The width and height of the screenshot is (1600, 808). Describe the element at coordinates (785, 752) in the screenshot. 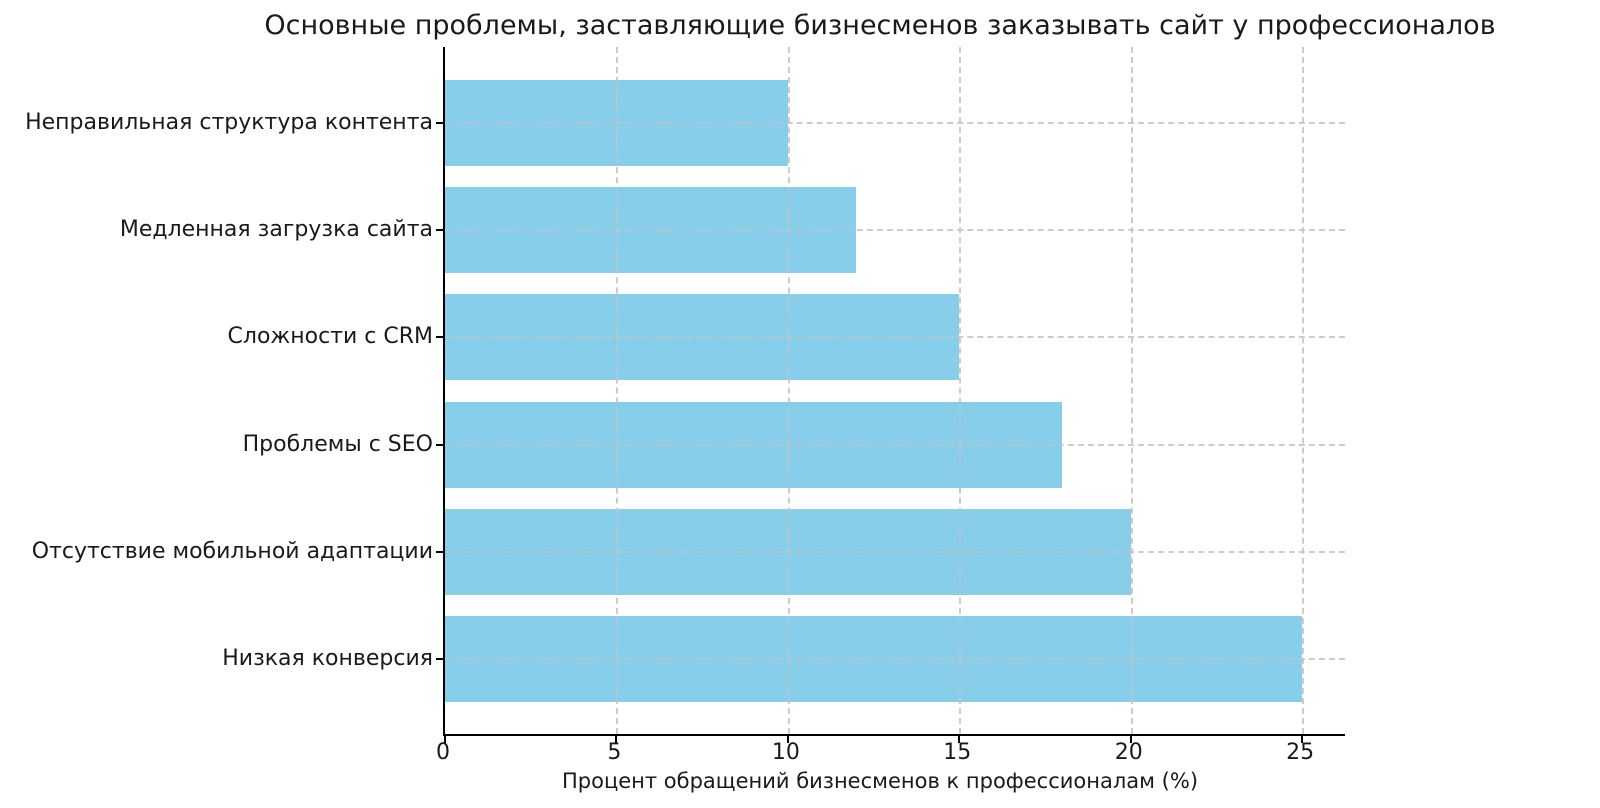

I see `x-tick-label: 10` at that location.